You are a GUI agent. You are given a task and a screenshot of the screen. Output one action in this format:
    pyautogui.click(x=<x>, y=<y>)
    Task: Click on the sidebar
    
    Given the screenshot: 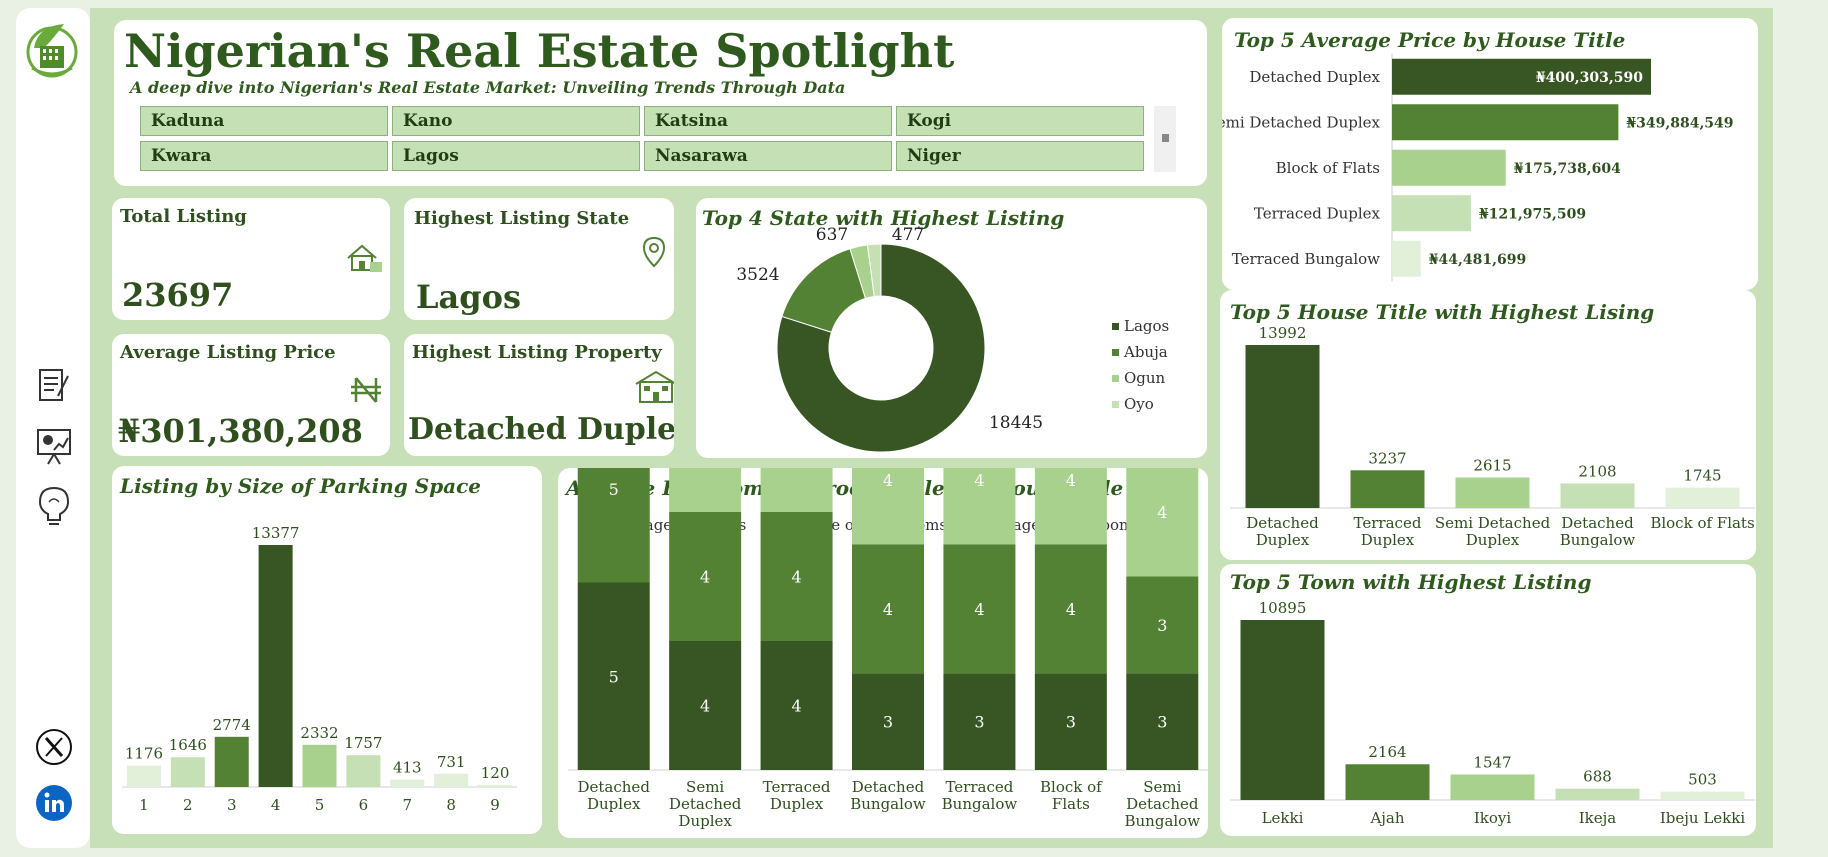 What is the action you would take?
    pyautogui.click(x=53, y=428)
    